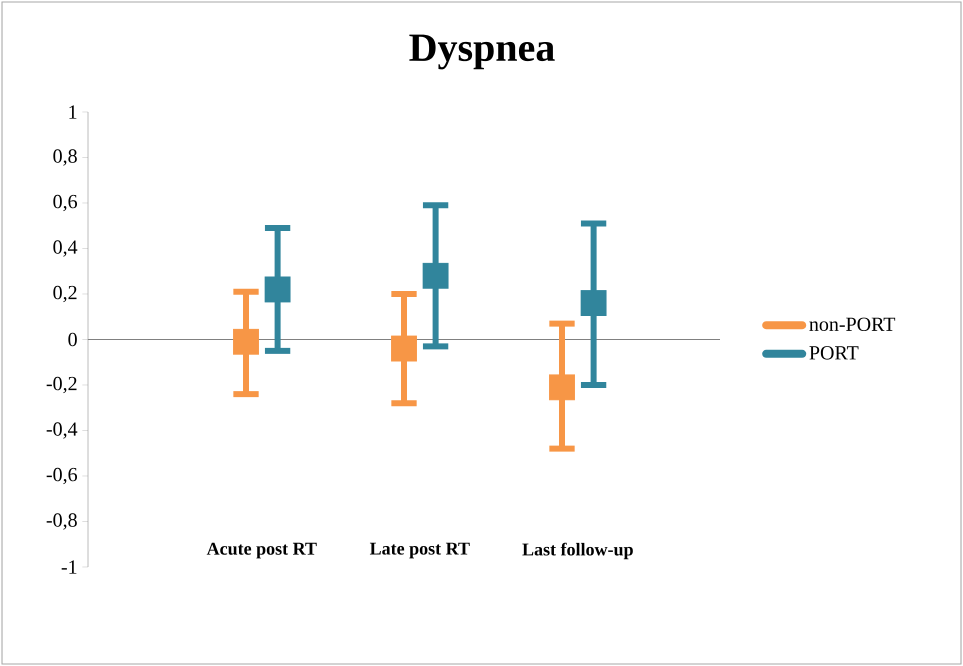 The height and width of the screenshot is (666, 963). I want to click on y-tick-label: 0,6, so click(65, 203).